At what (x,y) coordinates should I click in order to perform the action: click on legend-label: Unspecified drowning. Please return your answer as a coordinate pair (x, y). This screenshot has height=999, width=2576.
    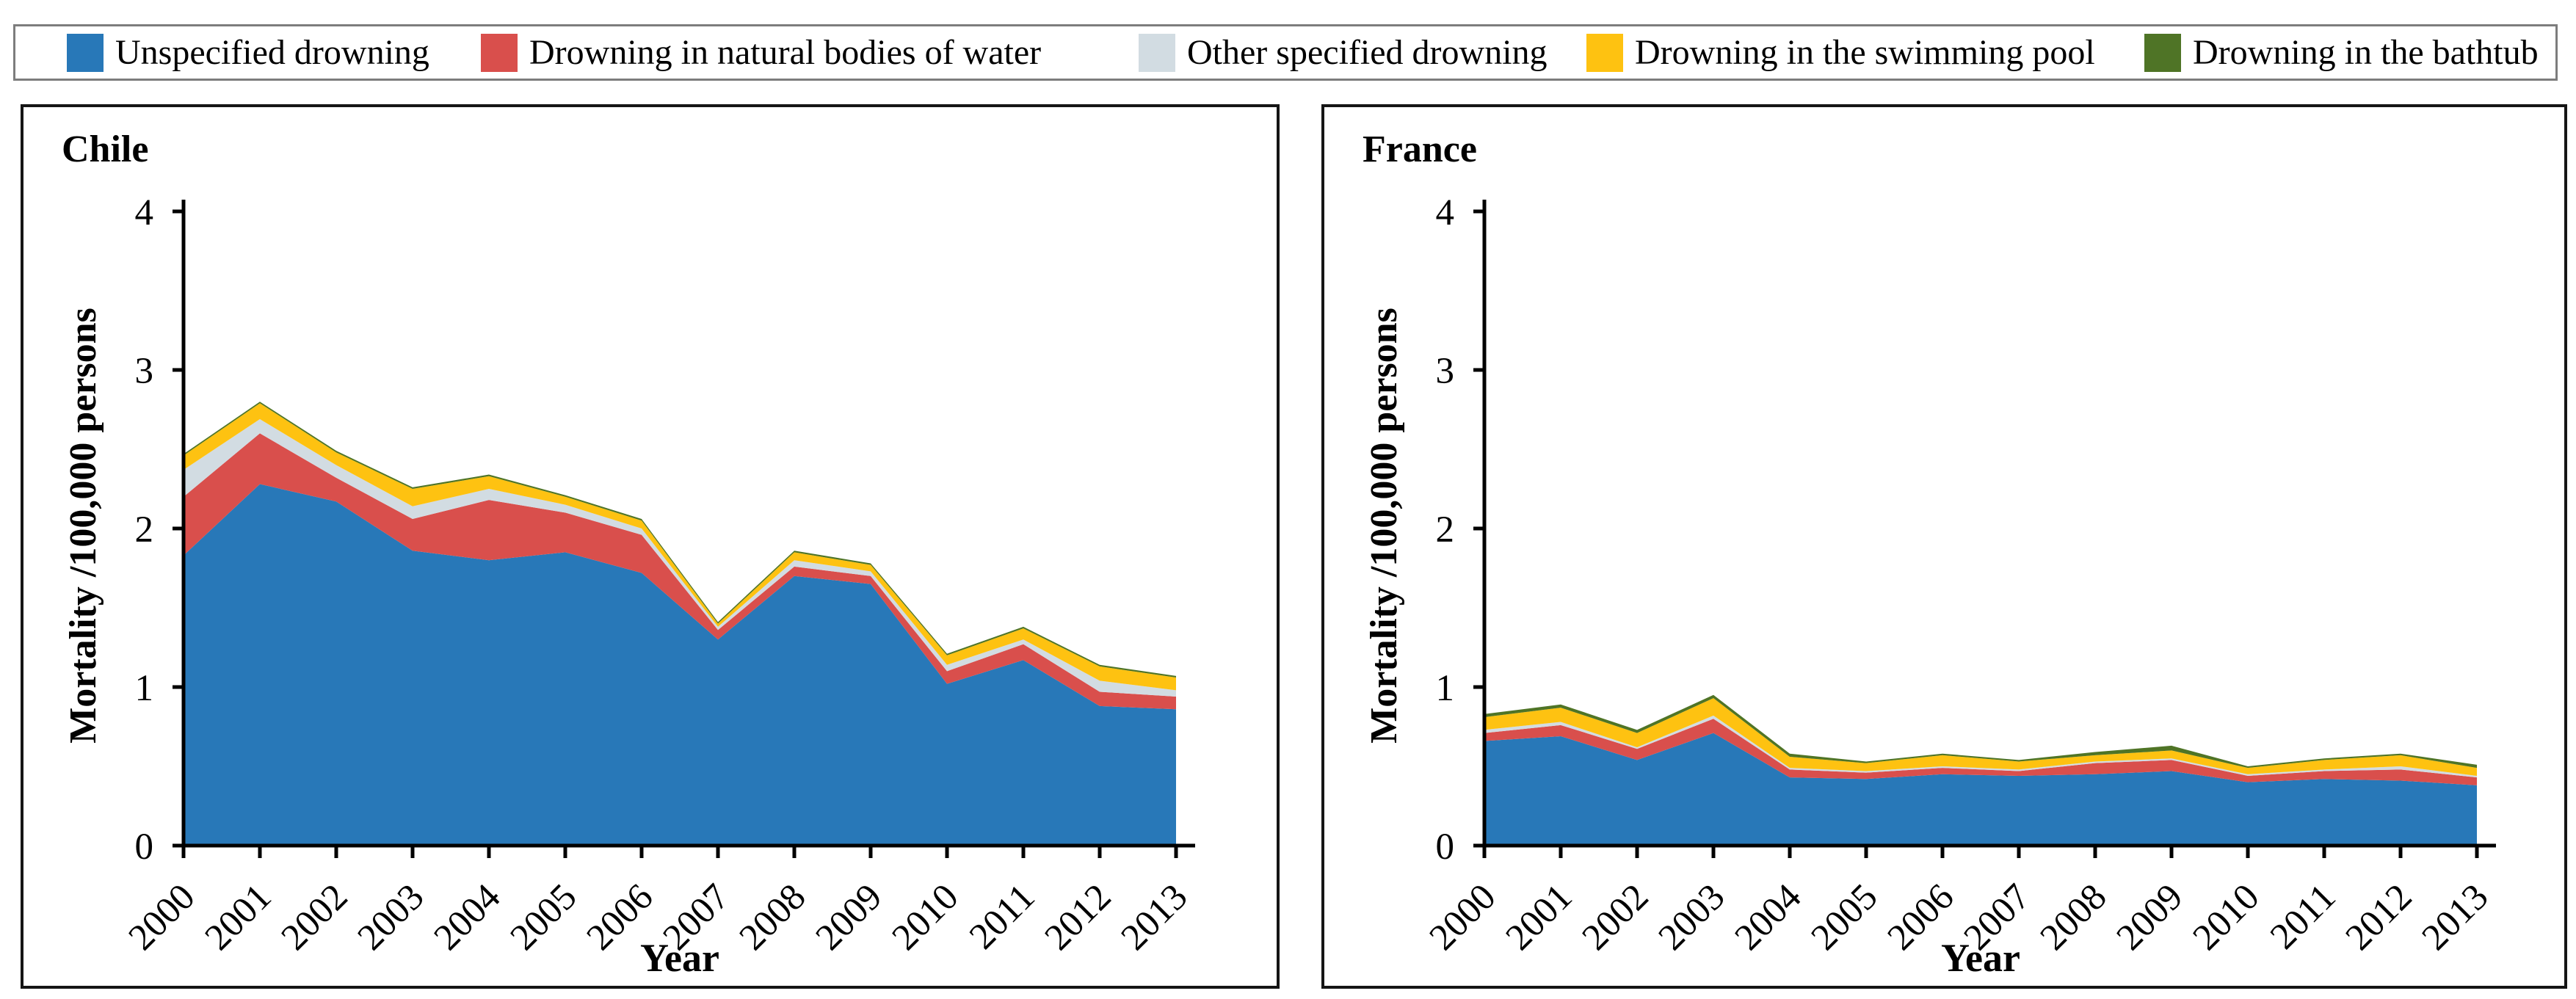
    Looking at the image, I should click on (272, 52).